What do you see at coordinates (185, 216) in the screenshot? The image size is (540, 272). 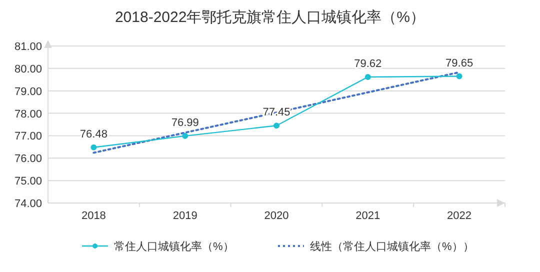 I see `x-tick-label: 2019` at bounding box center [185, 216].